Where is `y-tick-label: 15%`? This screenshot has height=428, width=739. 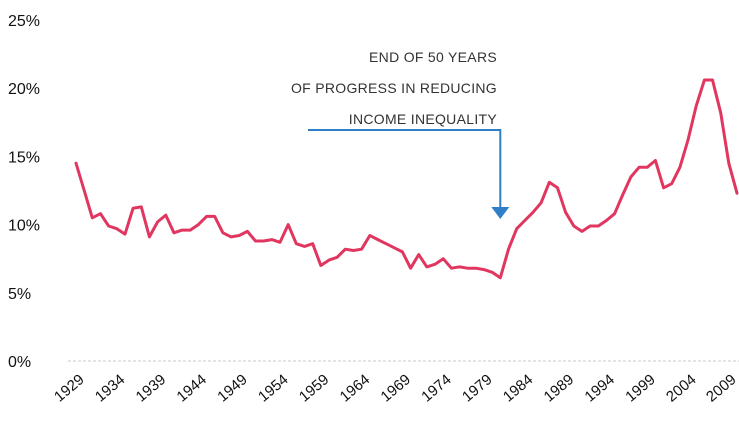
y-tick-label: 15% is located at coordinates (24, 157).